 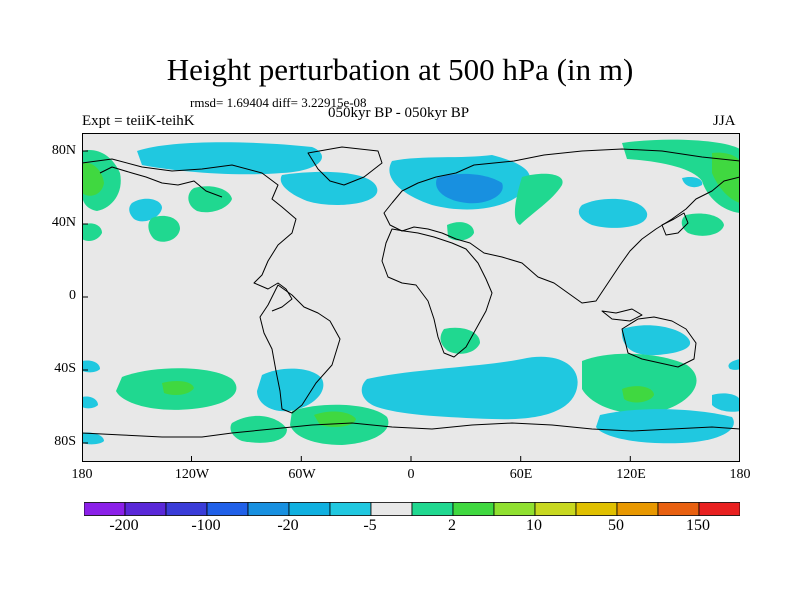 I want to click on lon-tick-label: 120W, so click(x=192, y=474).